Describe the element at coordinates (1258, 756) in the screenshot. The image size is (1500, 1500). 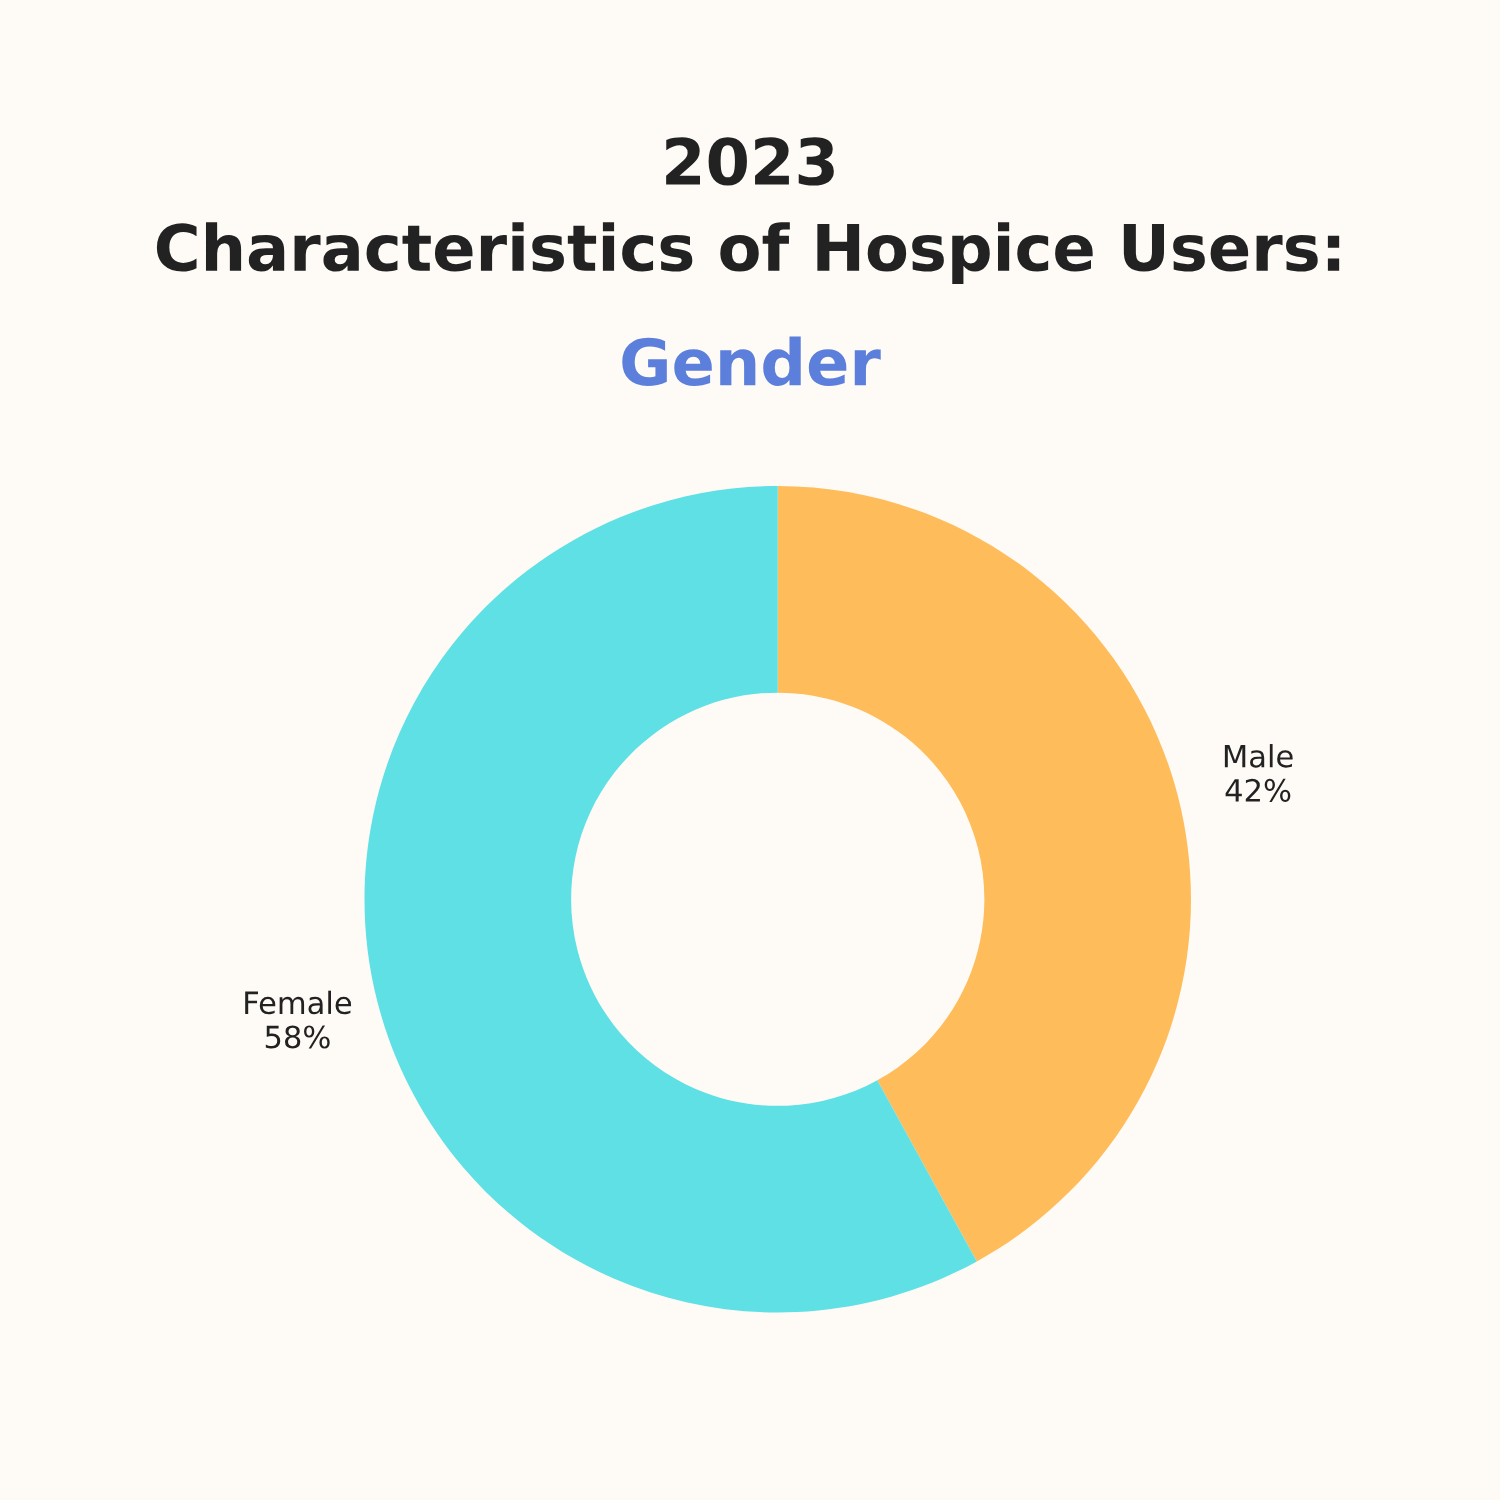
I see `slice-label: Male` at that location.